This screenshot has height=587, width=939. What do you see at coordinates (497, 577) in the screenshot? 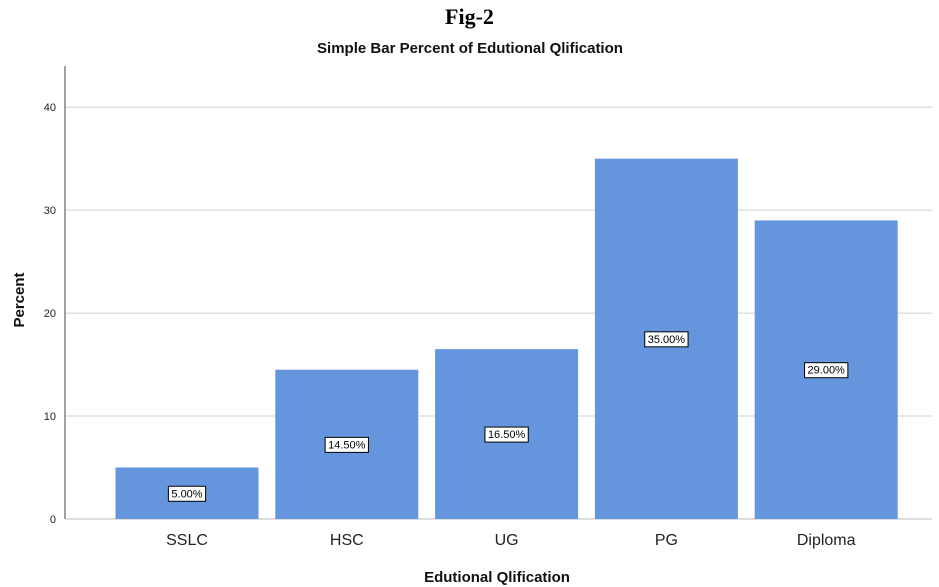
I see `x-axis-label: Edutional Qlification` at bounding box center [497, 577].